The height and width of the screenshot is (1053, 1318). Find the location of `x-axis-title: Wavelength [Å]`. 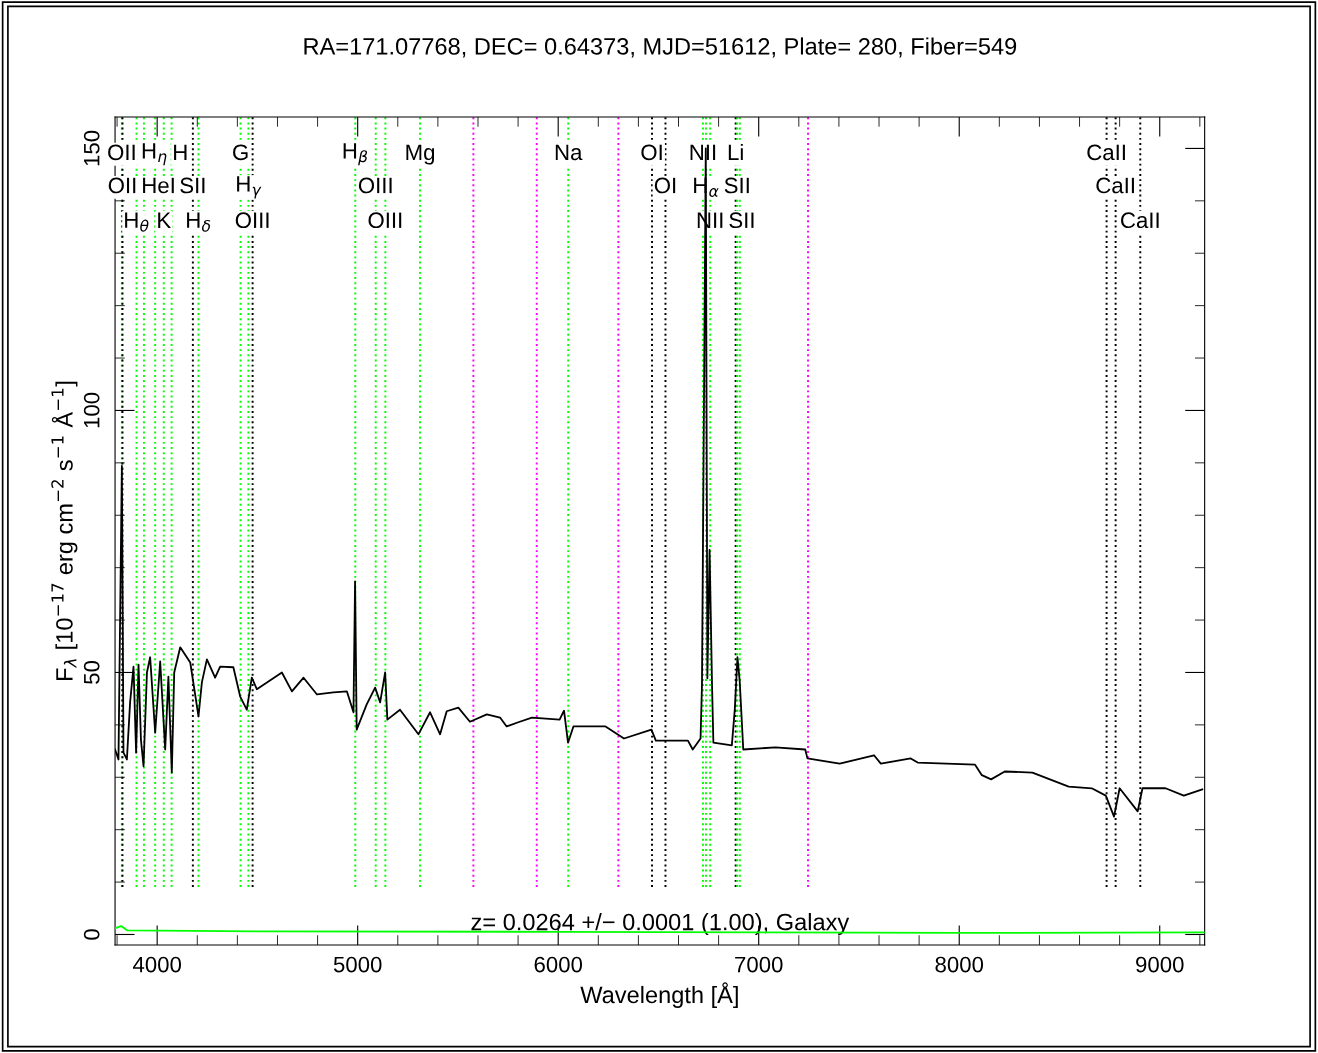

x-axis-title: Wavelength [Å] is located at coordinates (659, 995).